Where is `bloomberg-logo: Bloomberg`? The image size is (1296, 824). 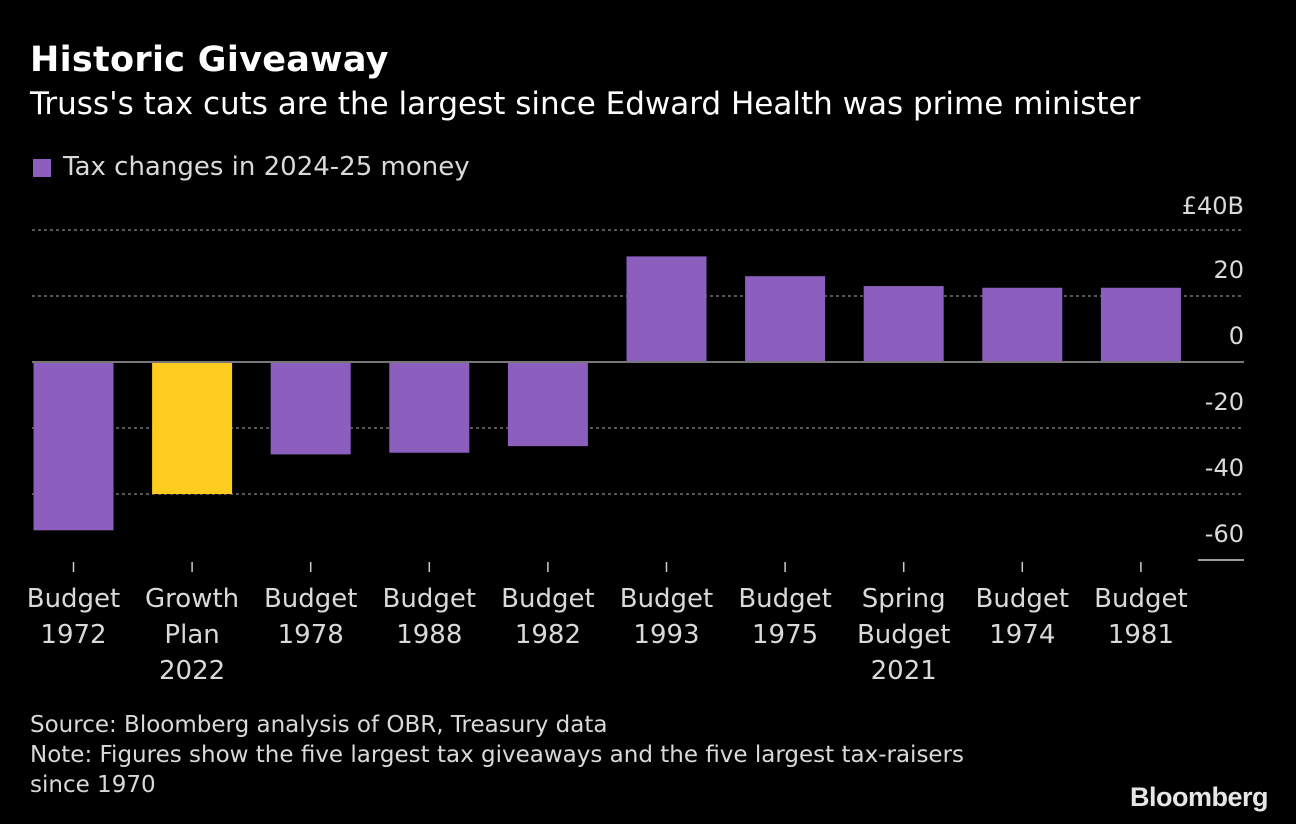
bloomberg-logo: Bloomberg is located at coordinates (1199, 797).